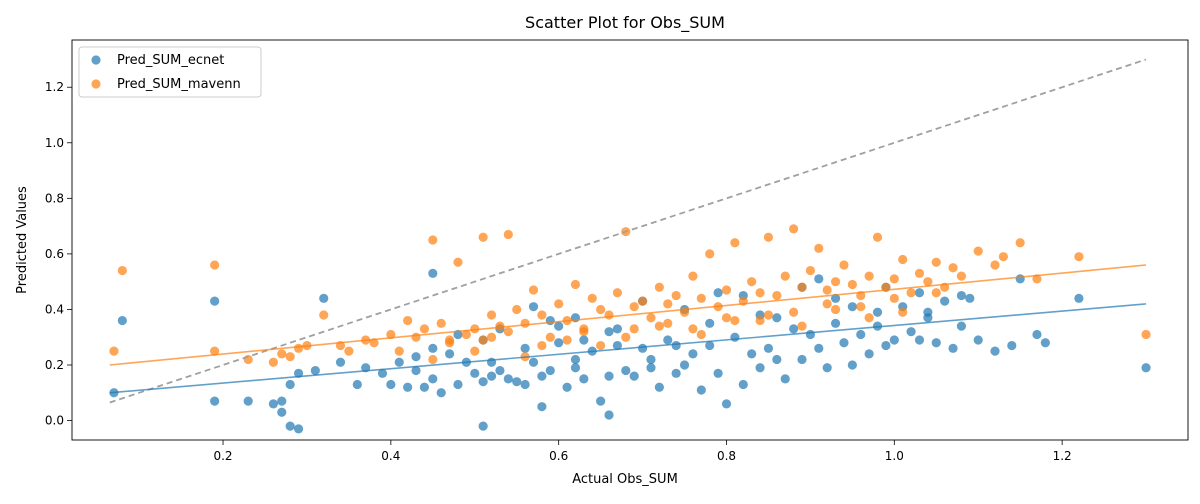 The image size is (1200, 504). What do you see at coordinates (54, 143) in the screenshot?
I see `y-tick-label: 1.0` at bounding box center [54, 143].